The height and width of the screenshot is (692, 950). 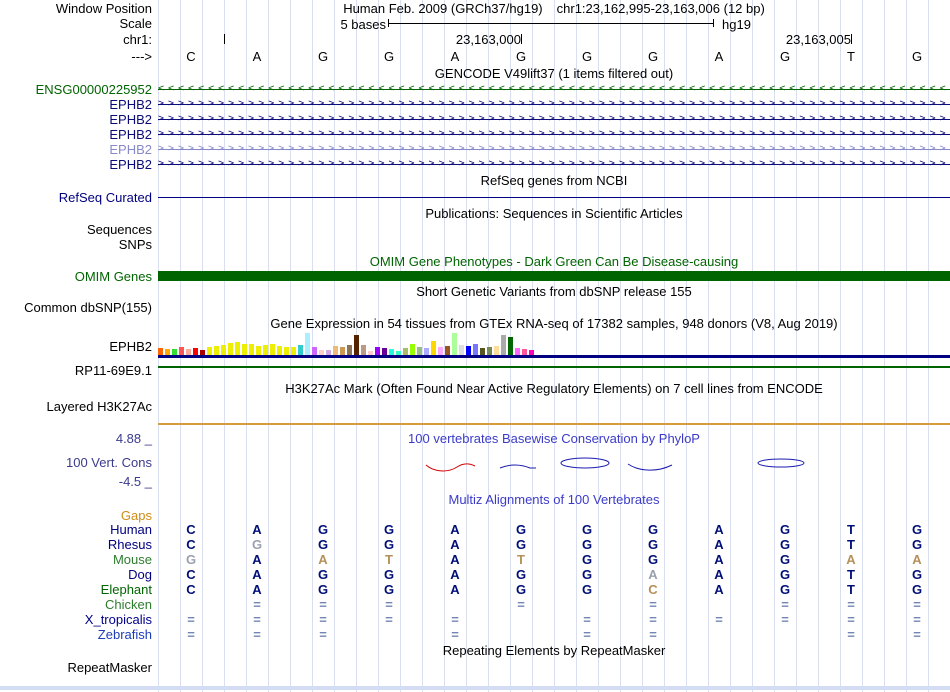 I want to click on gtex-expression-bars, so click(x=347, y=344).